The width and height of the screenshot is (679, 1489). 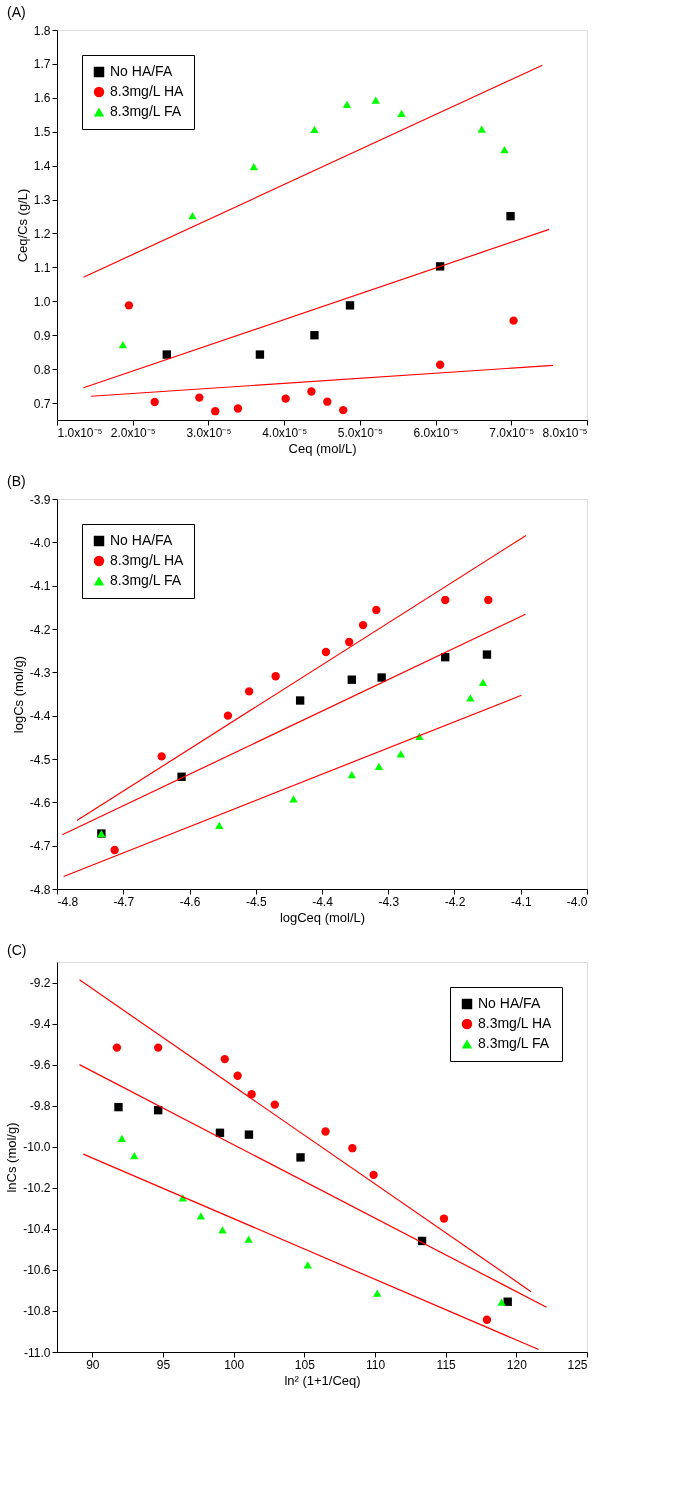 What do you see at coordinates (37, 1270) in the screenshot?
I see `y-tick-label: -10.6` at bounding box center [37, 1270].